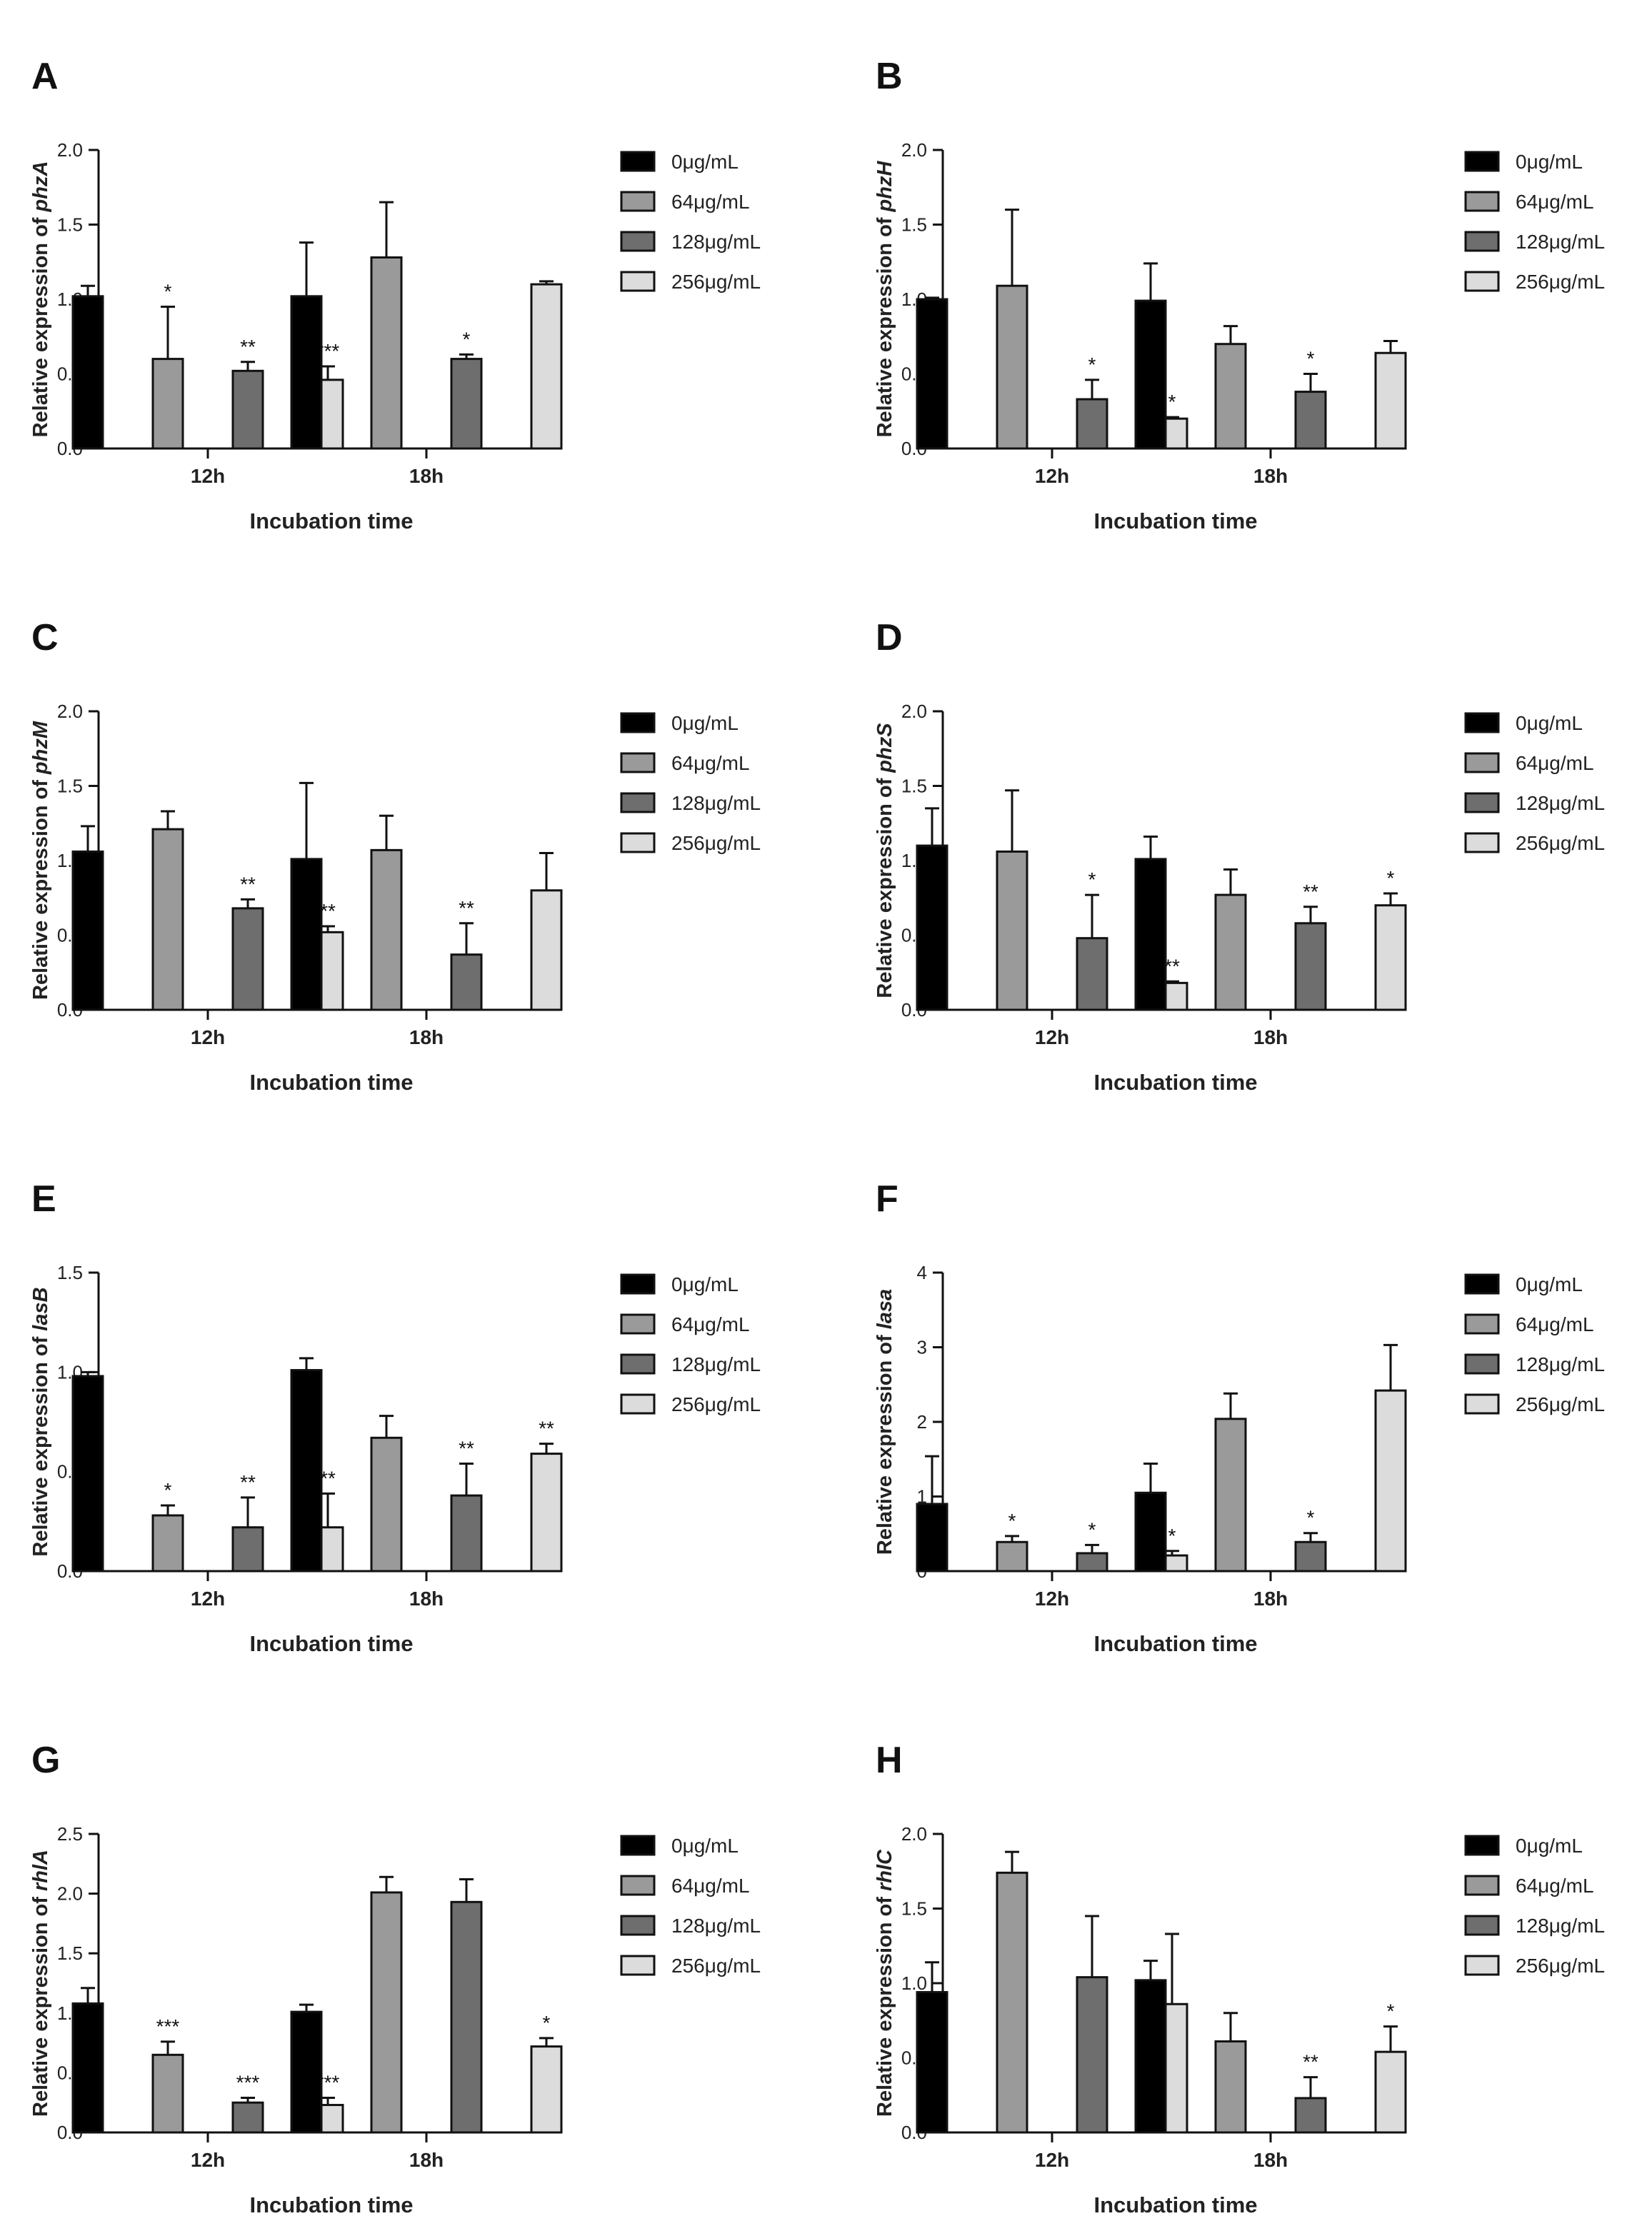 The width and height of the screenshot is (1652, 2221). What do you see at coordinates (922, 1347) in the screenshot?
I see `y-tick-label: 3` at bounding box center [922, 1347].